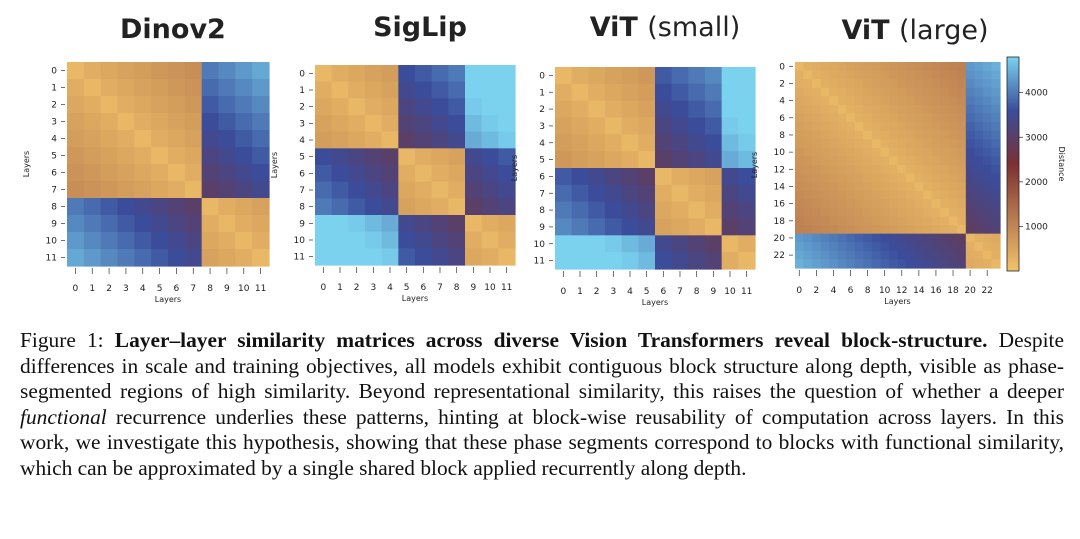 This screenshot has height=539, width=1080. Describe the element at coordinates (54, 106) in the screenshot. I see `y-tick-label: 2` at that location.